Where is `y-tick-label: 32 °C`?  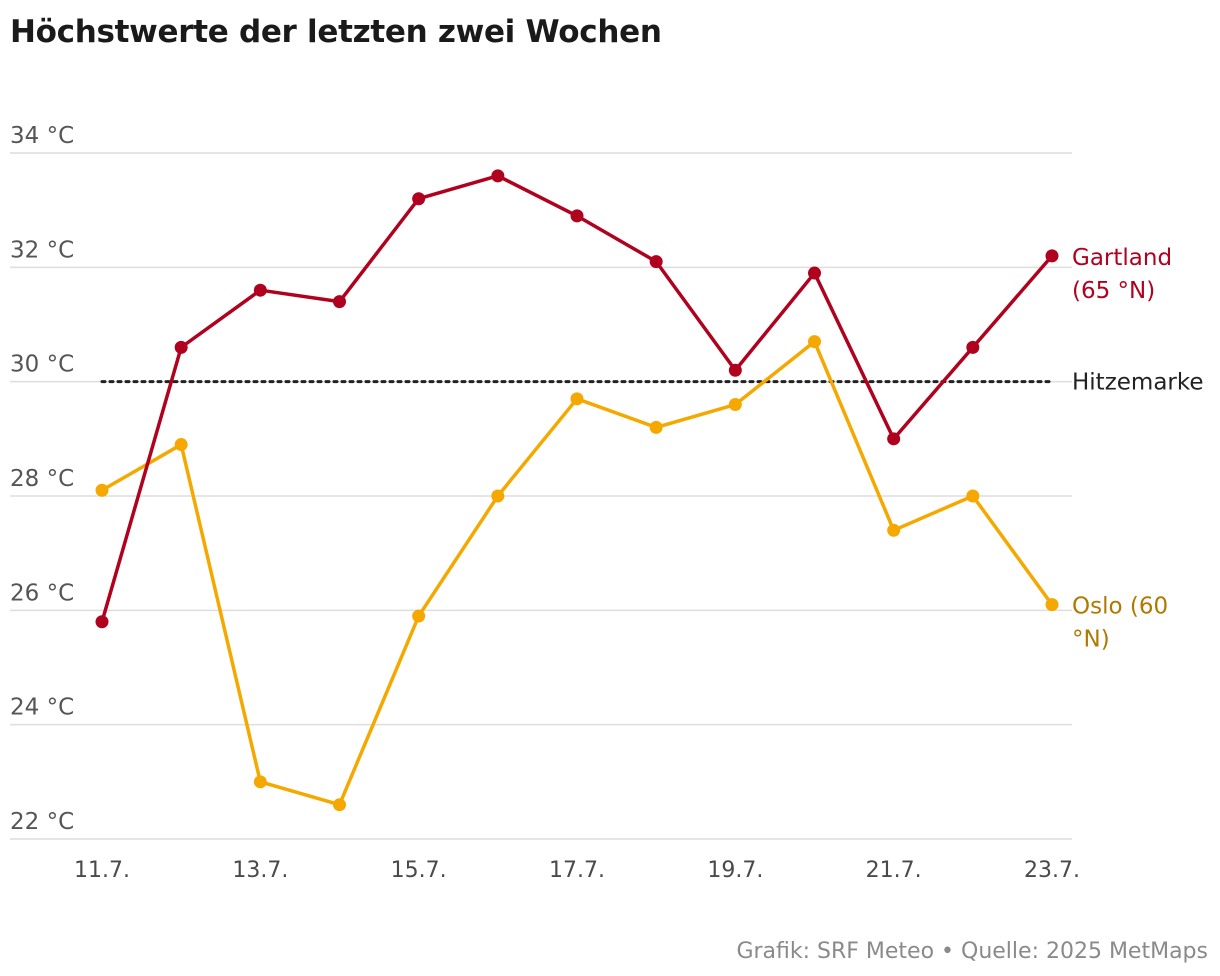 y-tick-label: 32 °C is located at coordinates (42, 250).